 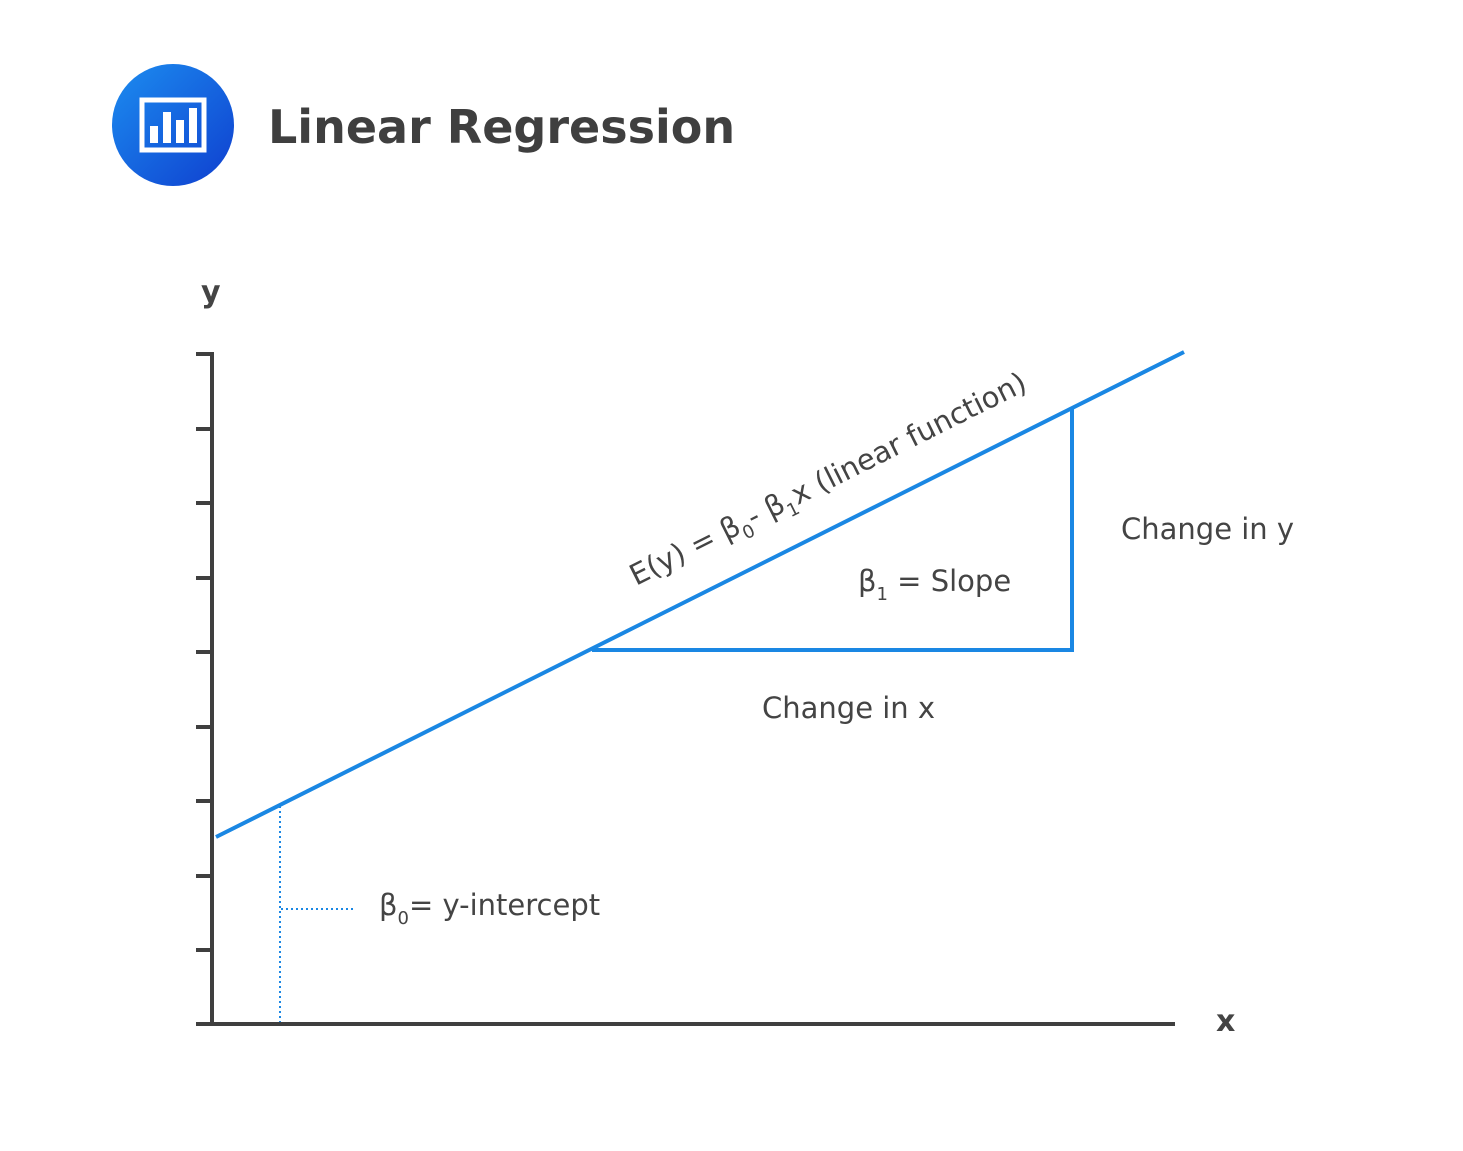 I want to click on change-in-y-label: Change in y, so click(x=1207, y=529).